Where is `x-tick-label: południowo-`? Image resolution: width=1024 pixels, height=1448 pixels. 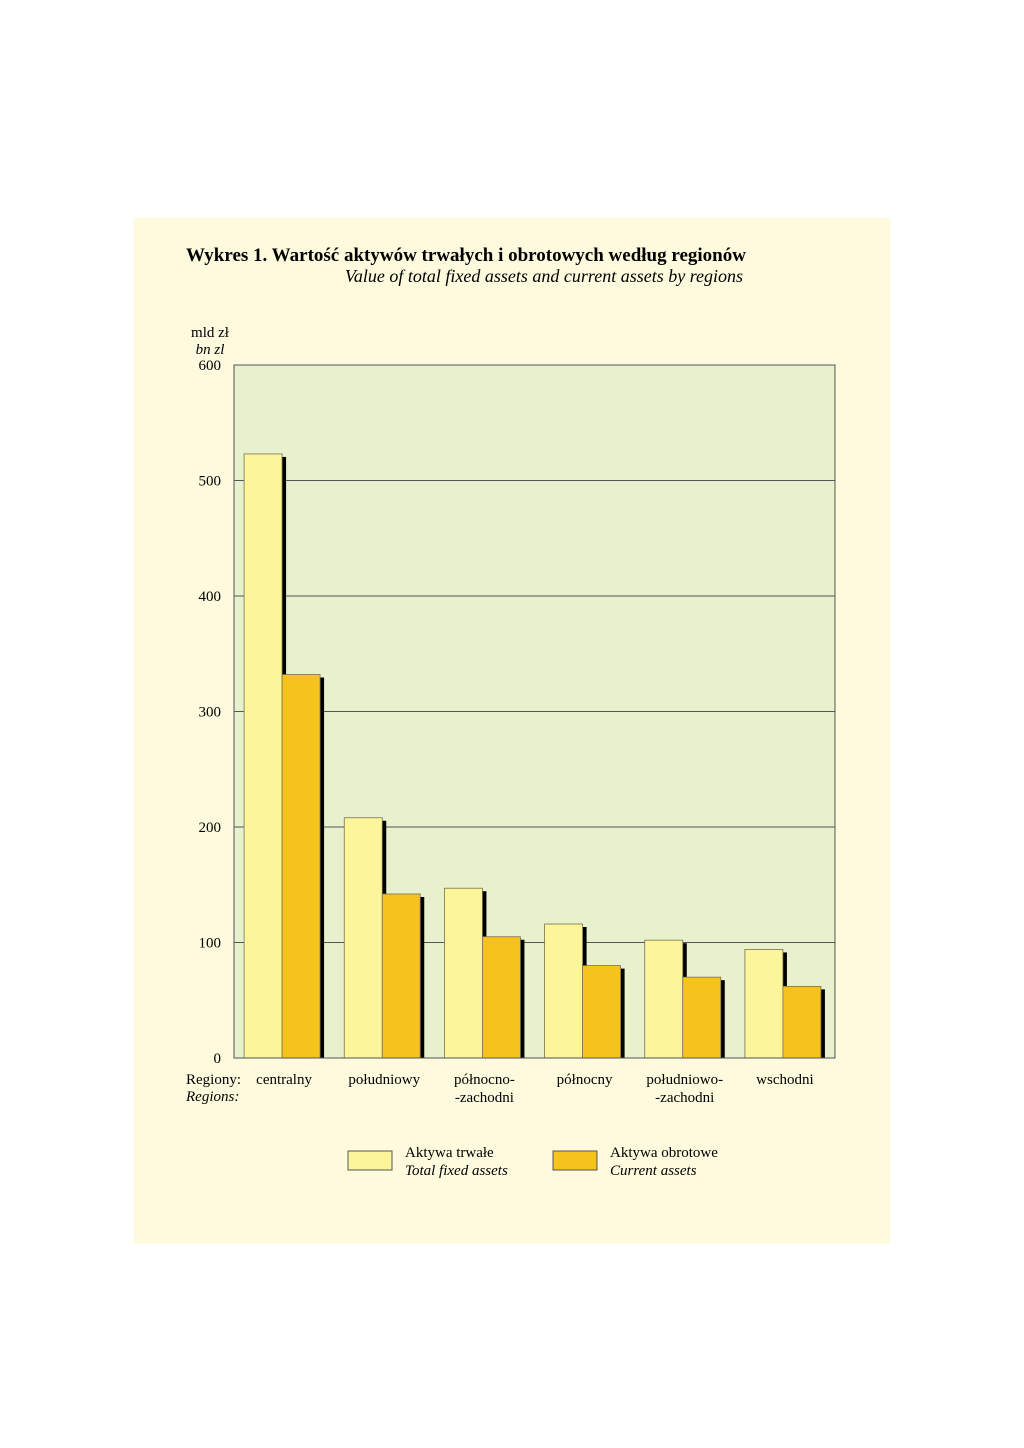
x-tick-label: południowo- is located at coordinates (684, 1080).